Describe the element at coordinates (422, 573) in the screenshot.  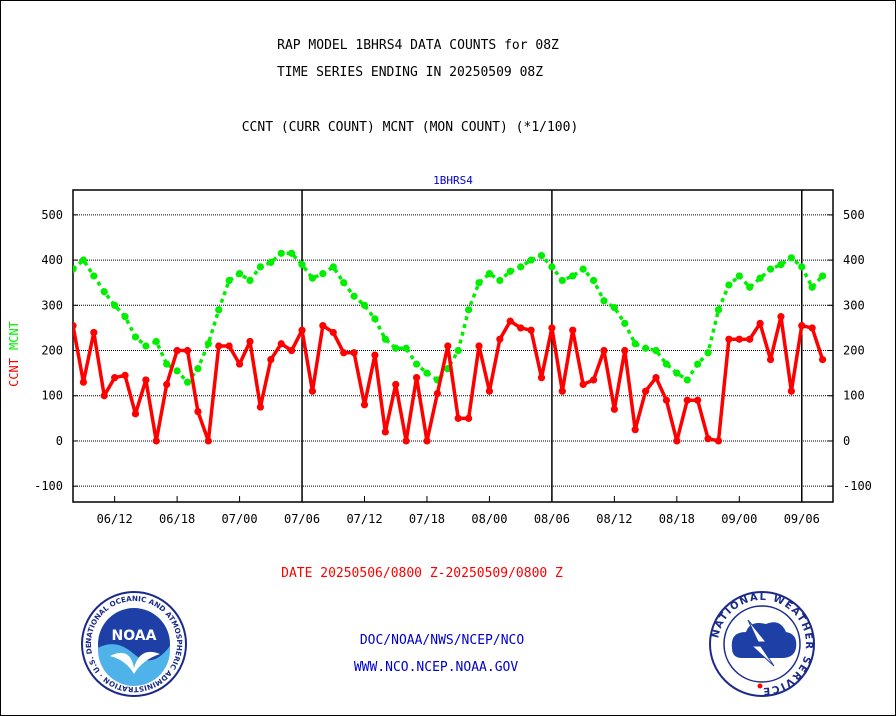
I see `date-range-label: DATE 20250506/0800 Z-20250509/0800 Z` at that location.